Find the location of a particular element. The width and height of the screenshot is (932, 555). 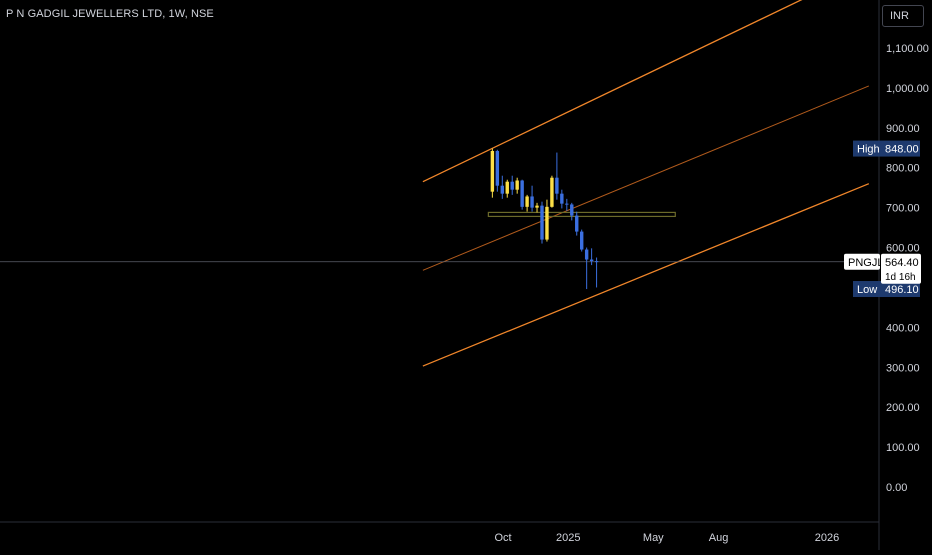

price-tick-label: 1,100.00 is located at coordinates (907, 49).